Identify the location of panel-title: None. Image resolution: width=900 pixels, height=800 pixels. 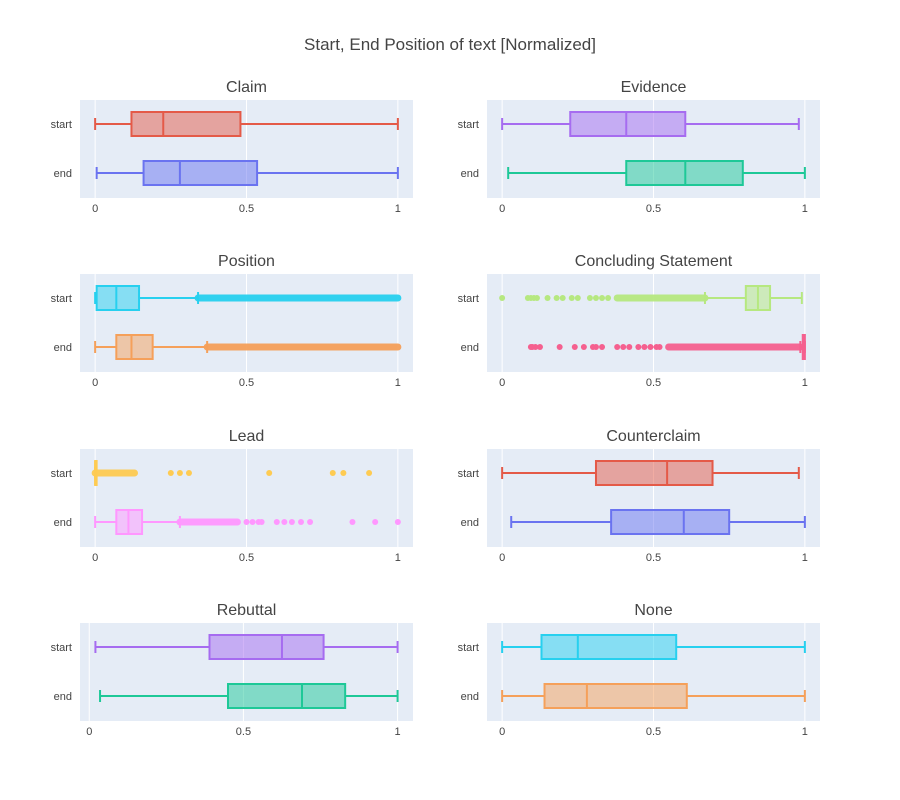
(653, 610).